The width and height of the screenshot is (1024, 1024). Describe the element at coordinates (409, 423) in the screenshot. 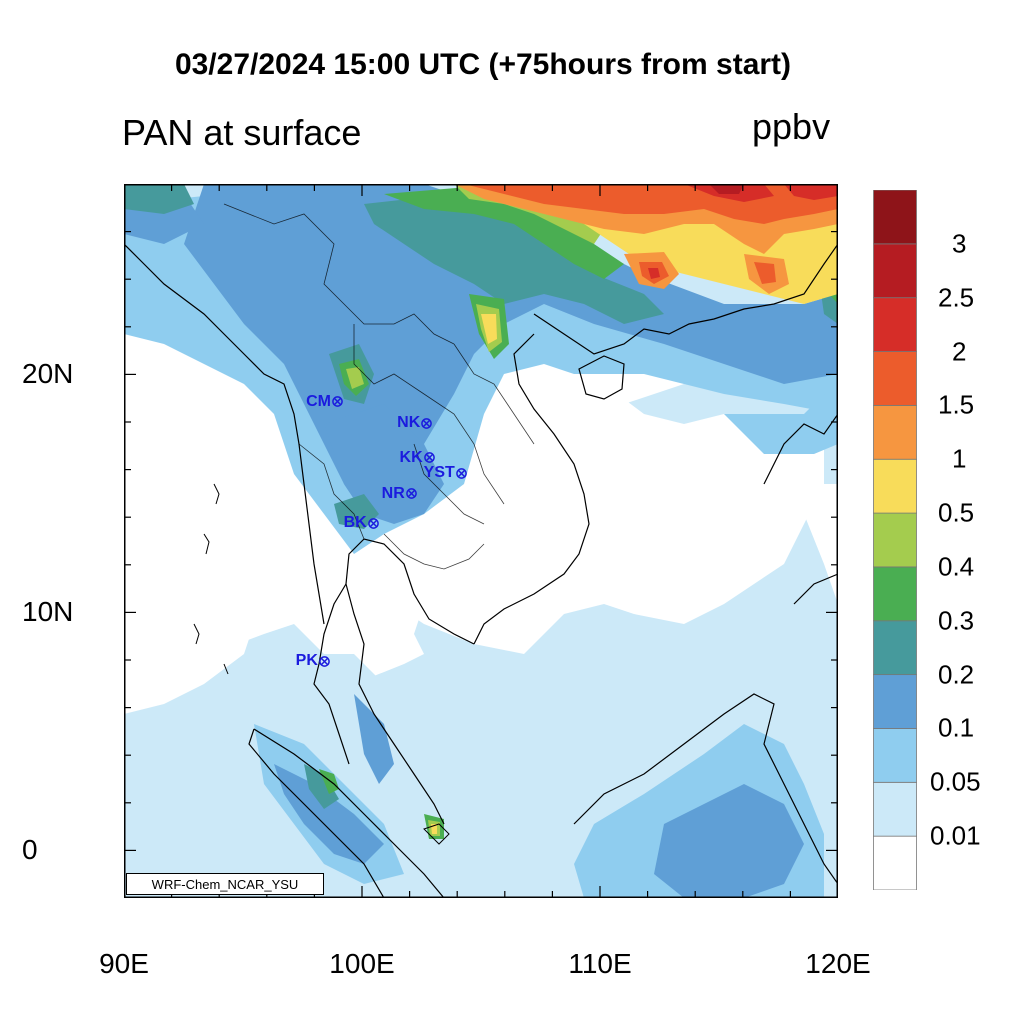

I see `station-label: NK` at that location.